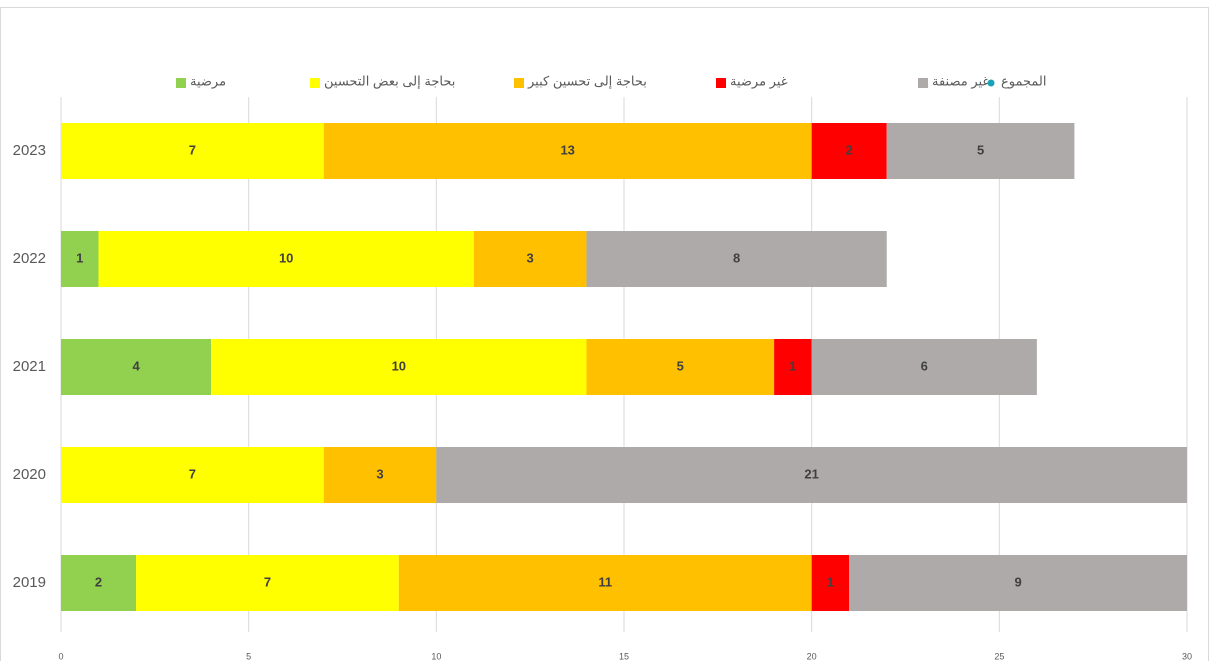 The image size is (1209, 661). I want to click on data-label: 6, so click(924, 365).